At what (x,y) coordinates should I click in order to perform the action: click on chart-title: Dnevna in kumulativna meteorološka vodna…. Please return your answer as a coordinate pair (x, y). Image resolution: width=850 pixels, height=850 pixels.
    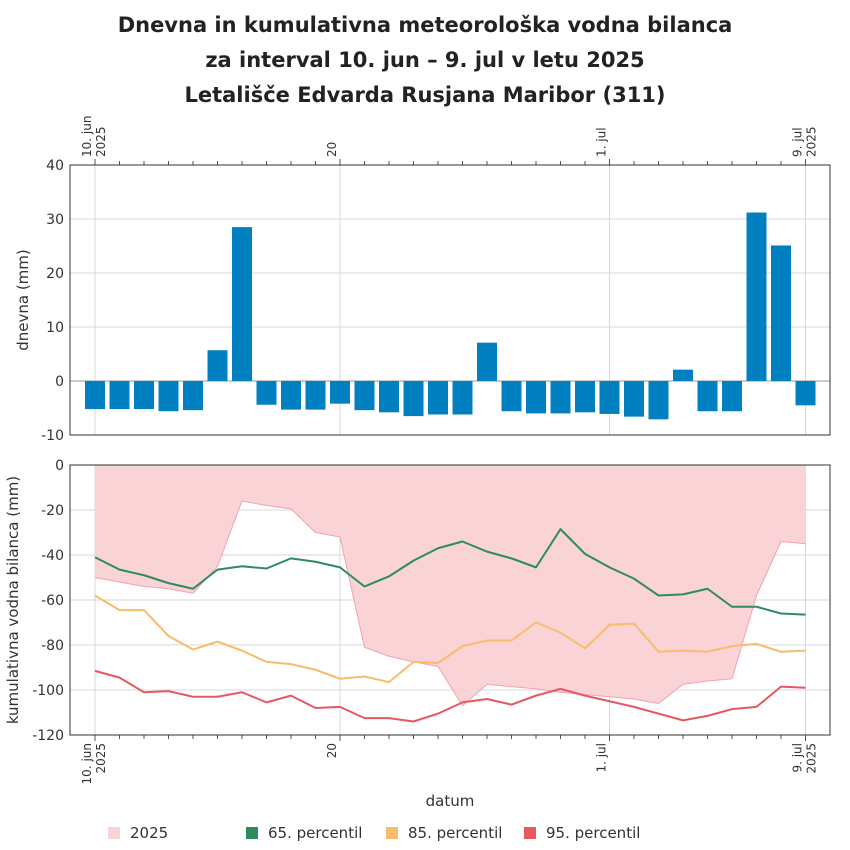
    Looking at the image, I should click on (425, 60).